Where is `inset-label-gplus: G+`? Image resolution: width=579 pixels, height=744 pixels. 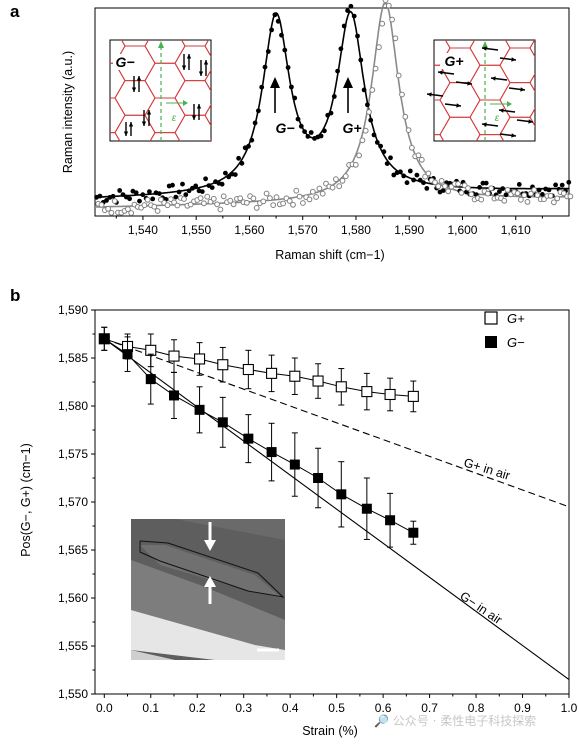 inset-label-gplus: G+ is located at coordinates (453, 61).